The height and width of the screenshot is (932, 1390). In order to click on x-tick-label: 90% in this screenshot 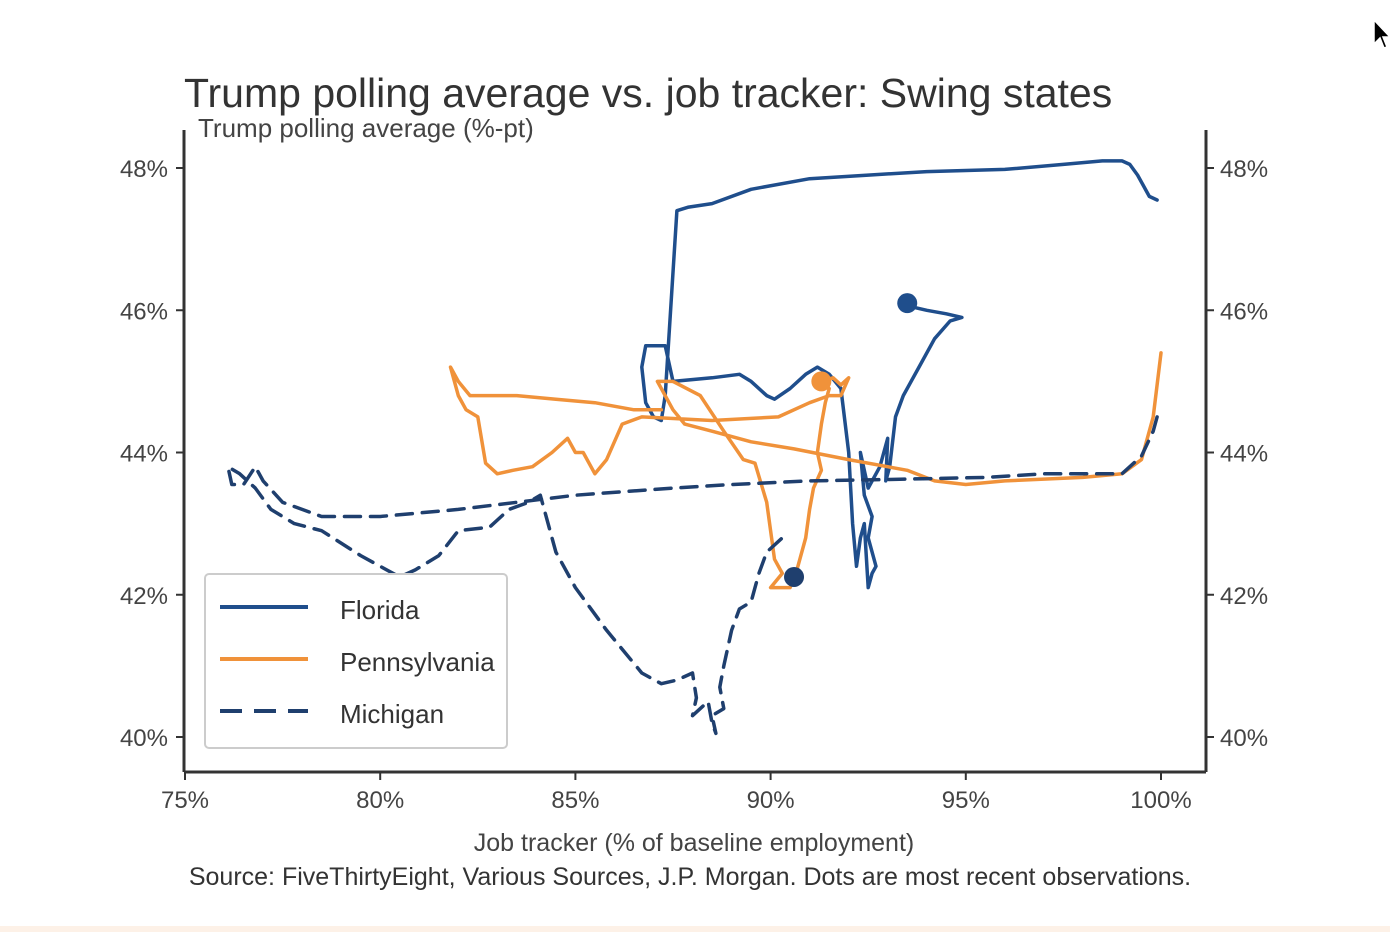, I will do `click(771, 800)`.